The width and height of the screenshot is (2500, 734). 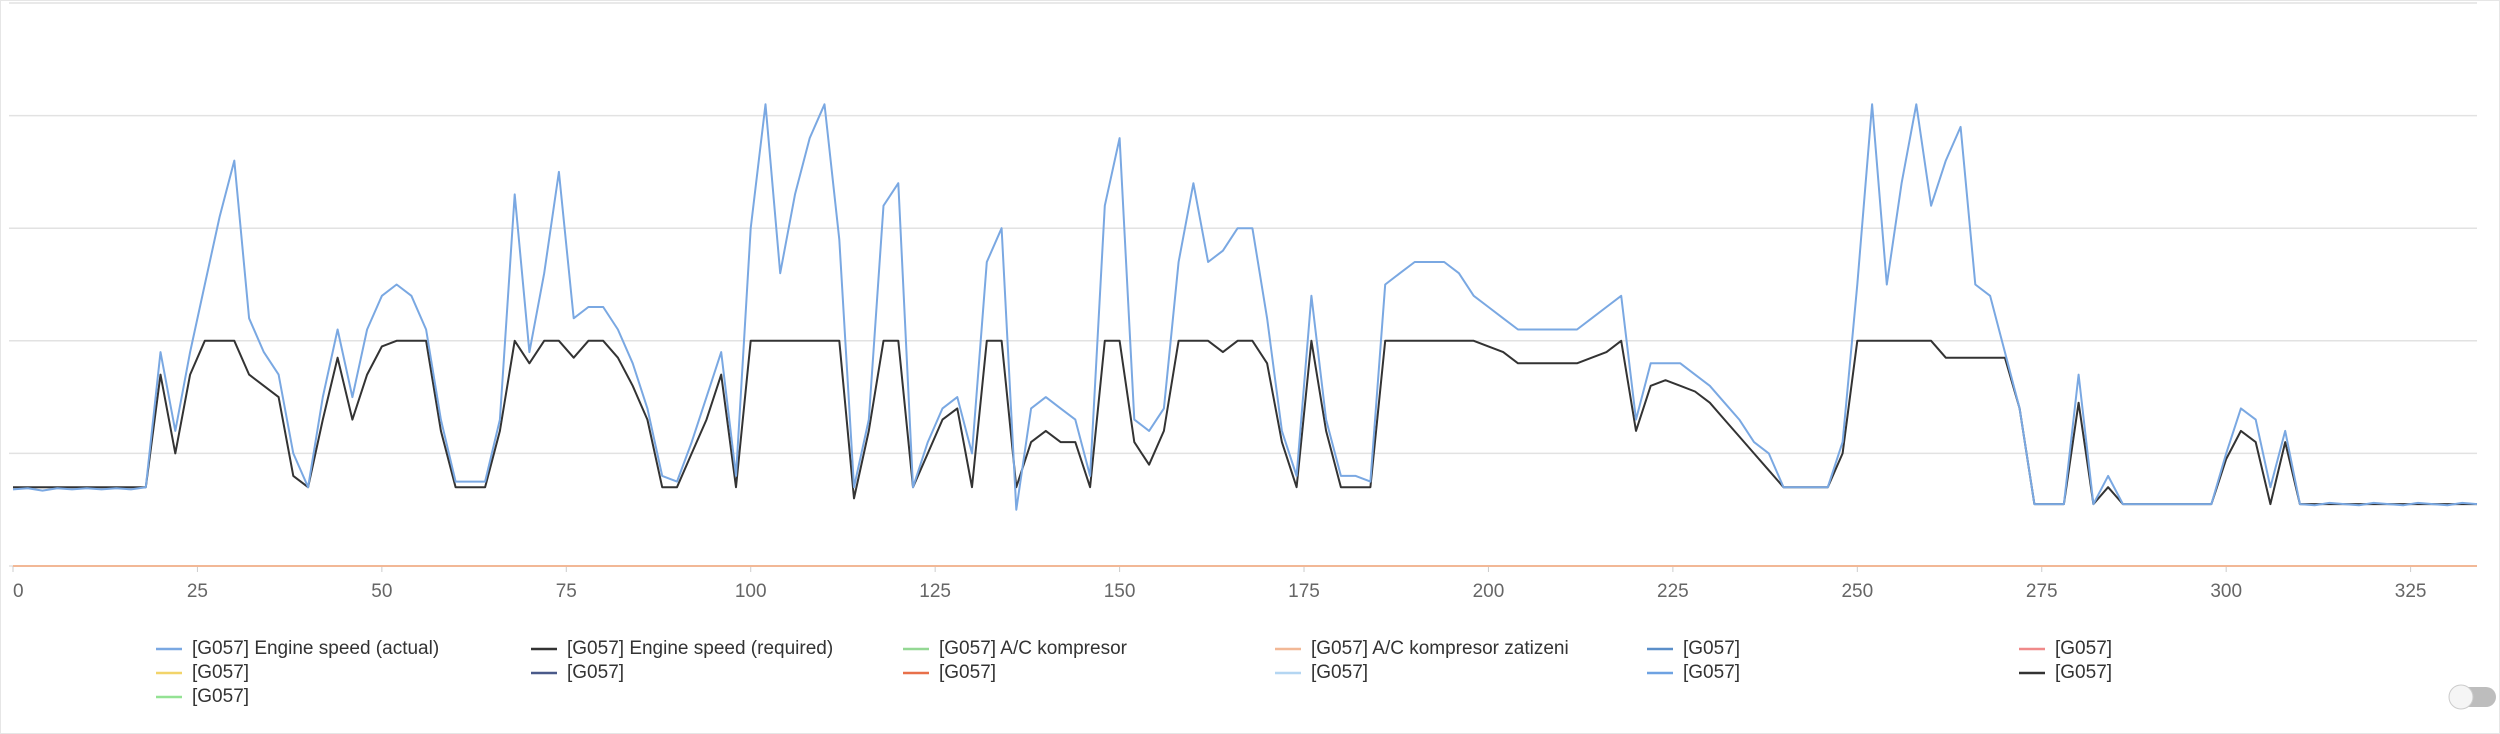 I want to click on x-tick-label: 0, so click(x=18, y=591).